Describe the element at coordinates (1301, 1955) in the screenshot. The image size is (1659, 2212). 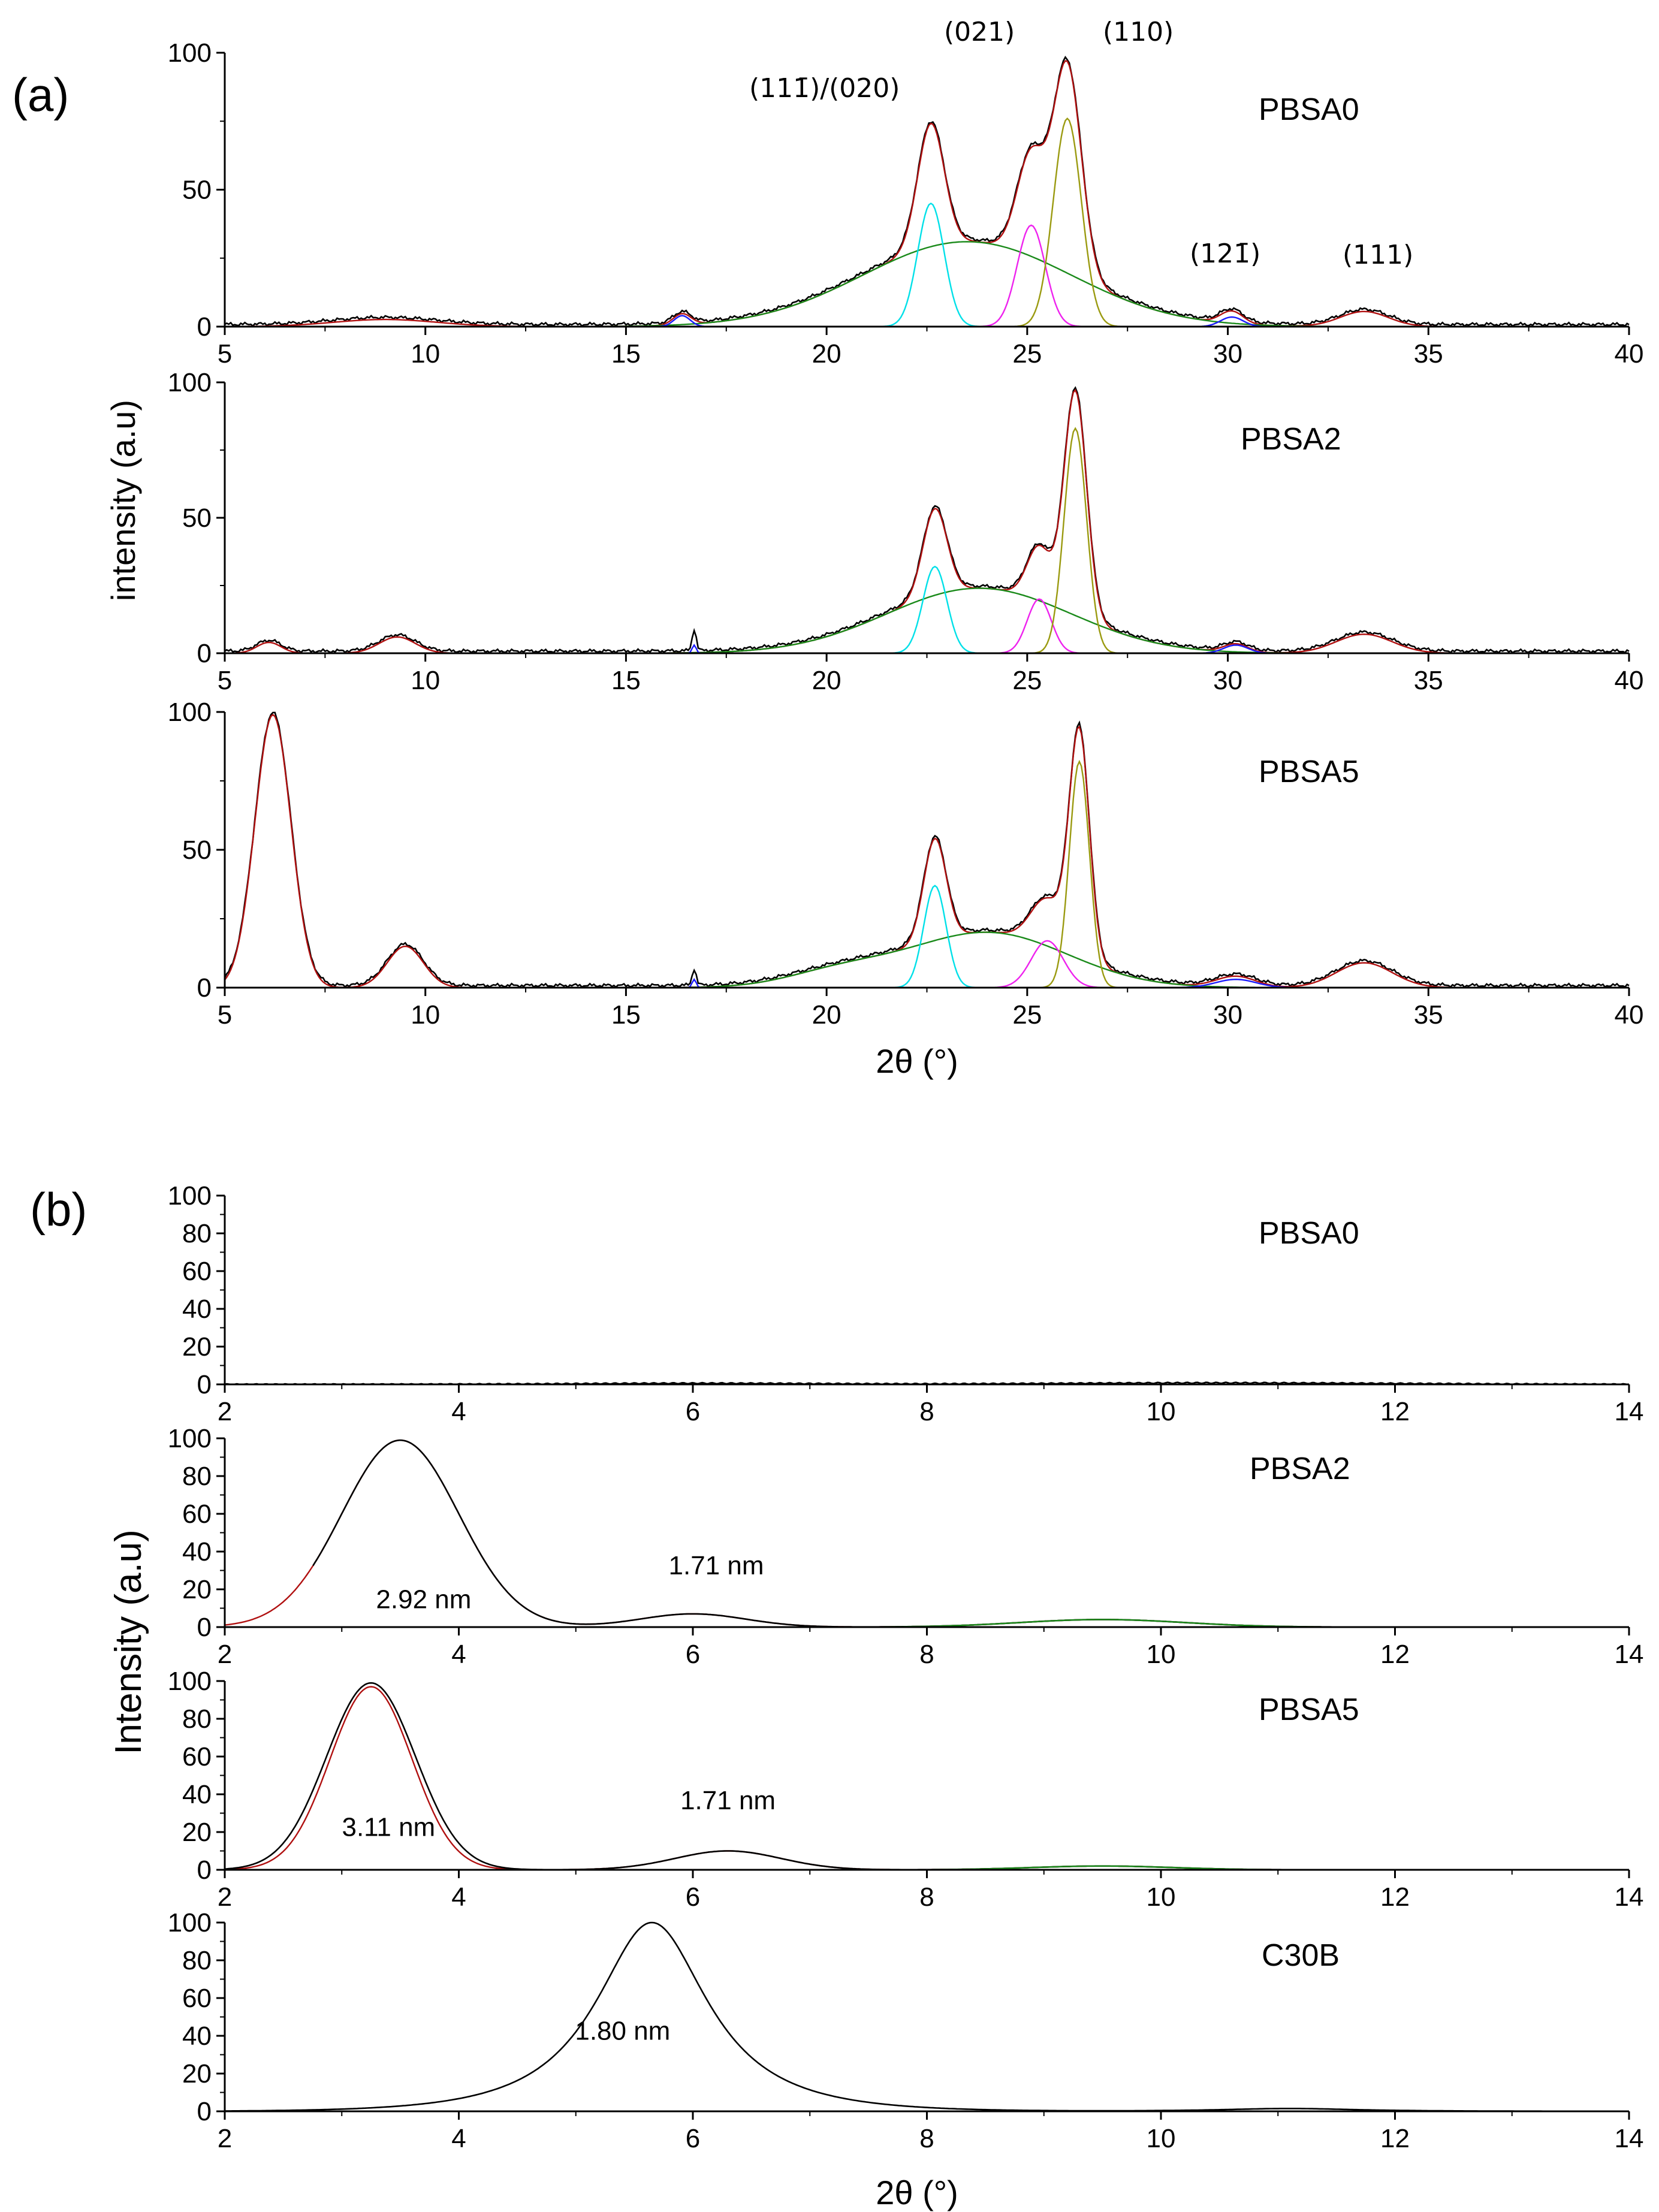
I see `chart-title: C30B` at that location.